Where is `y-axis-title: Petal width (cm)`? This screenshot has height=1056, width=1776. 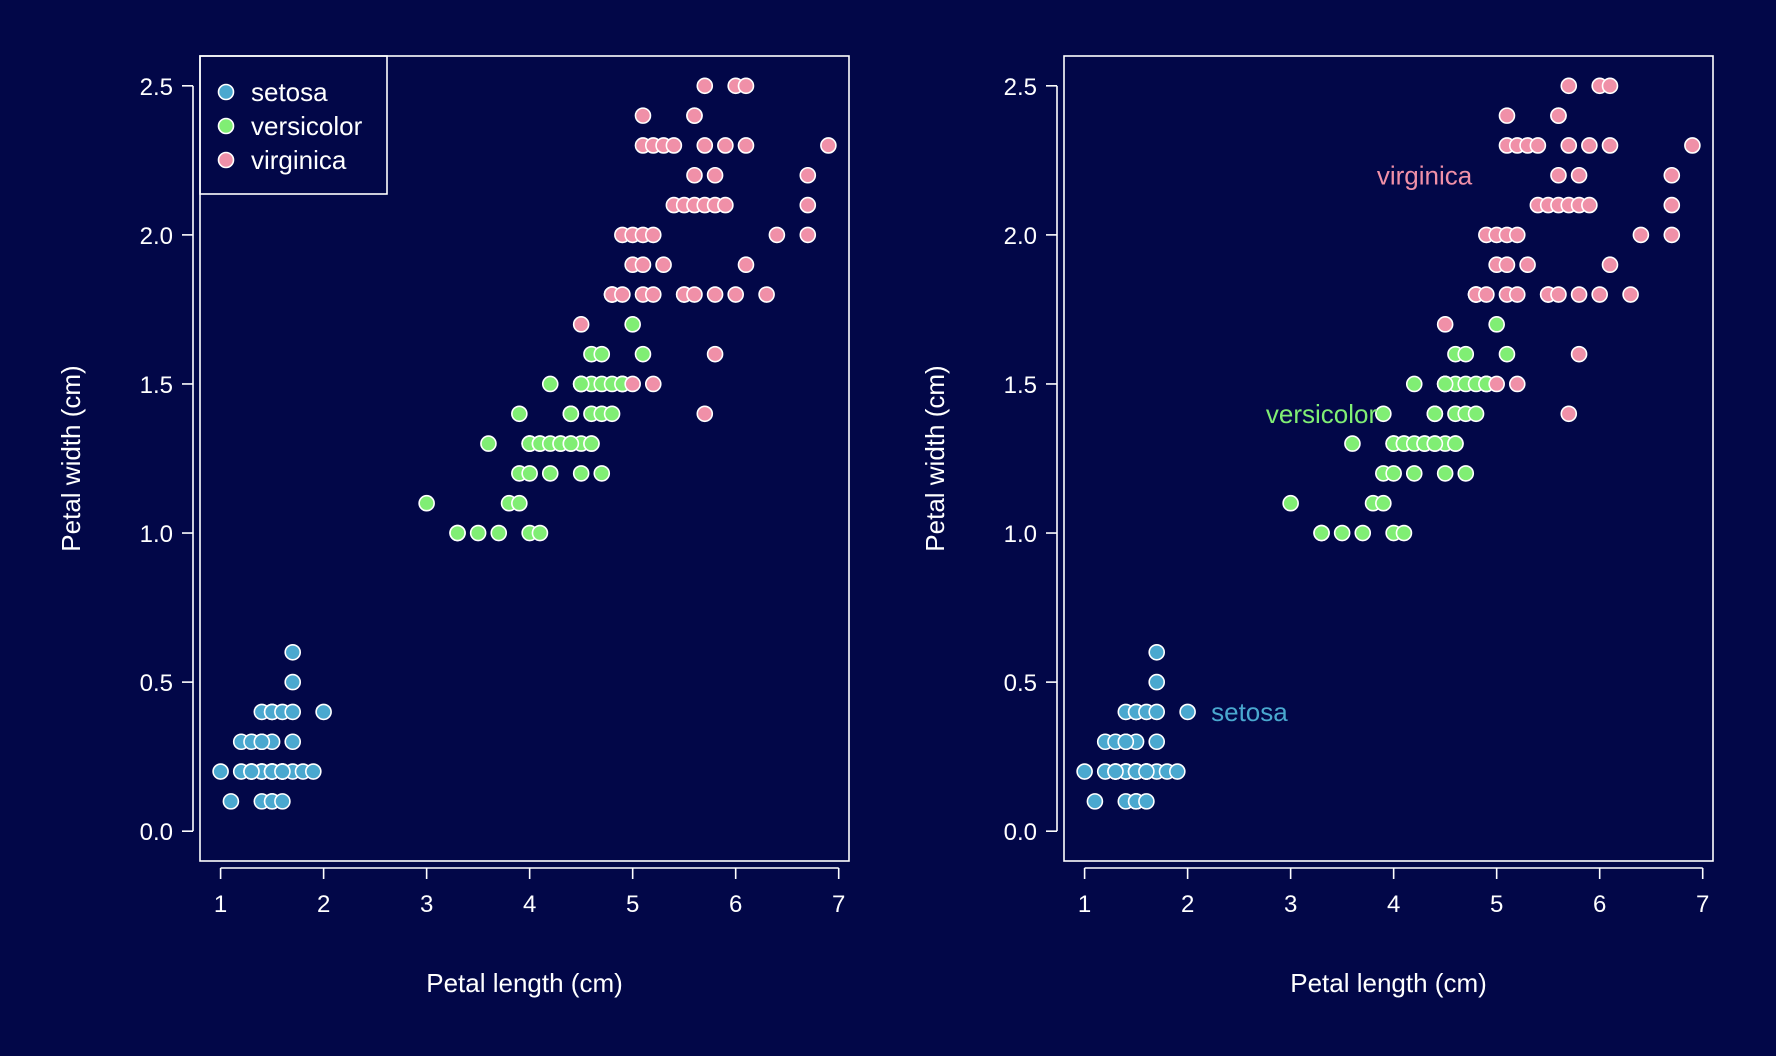 y-axis-title: Petal width (cm) is located at coordinates (935, 458).